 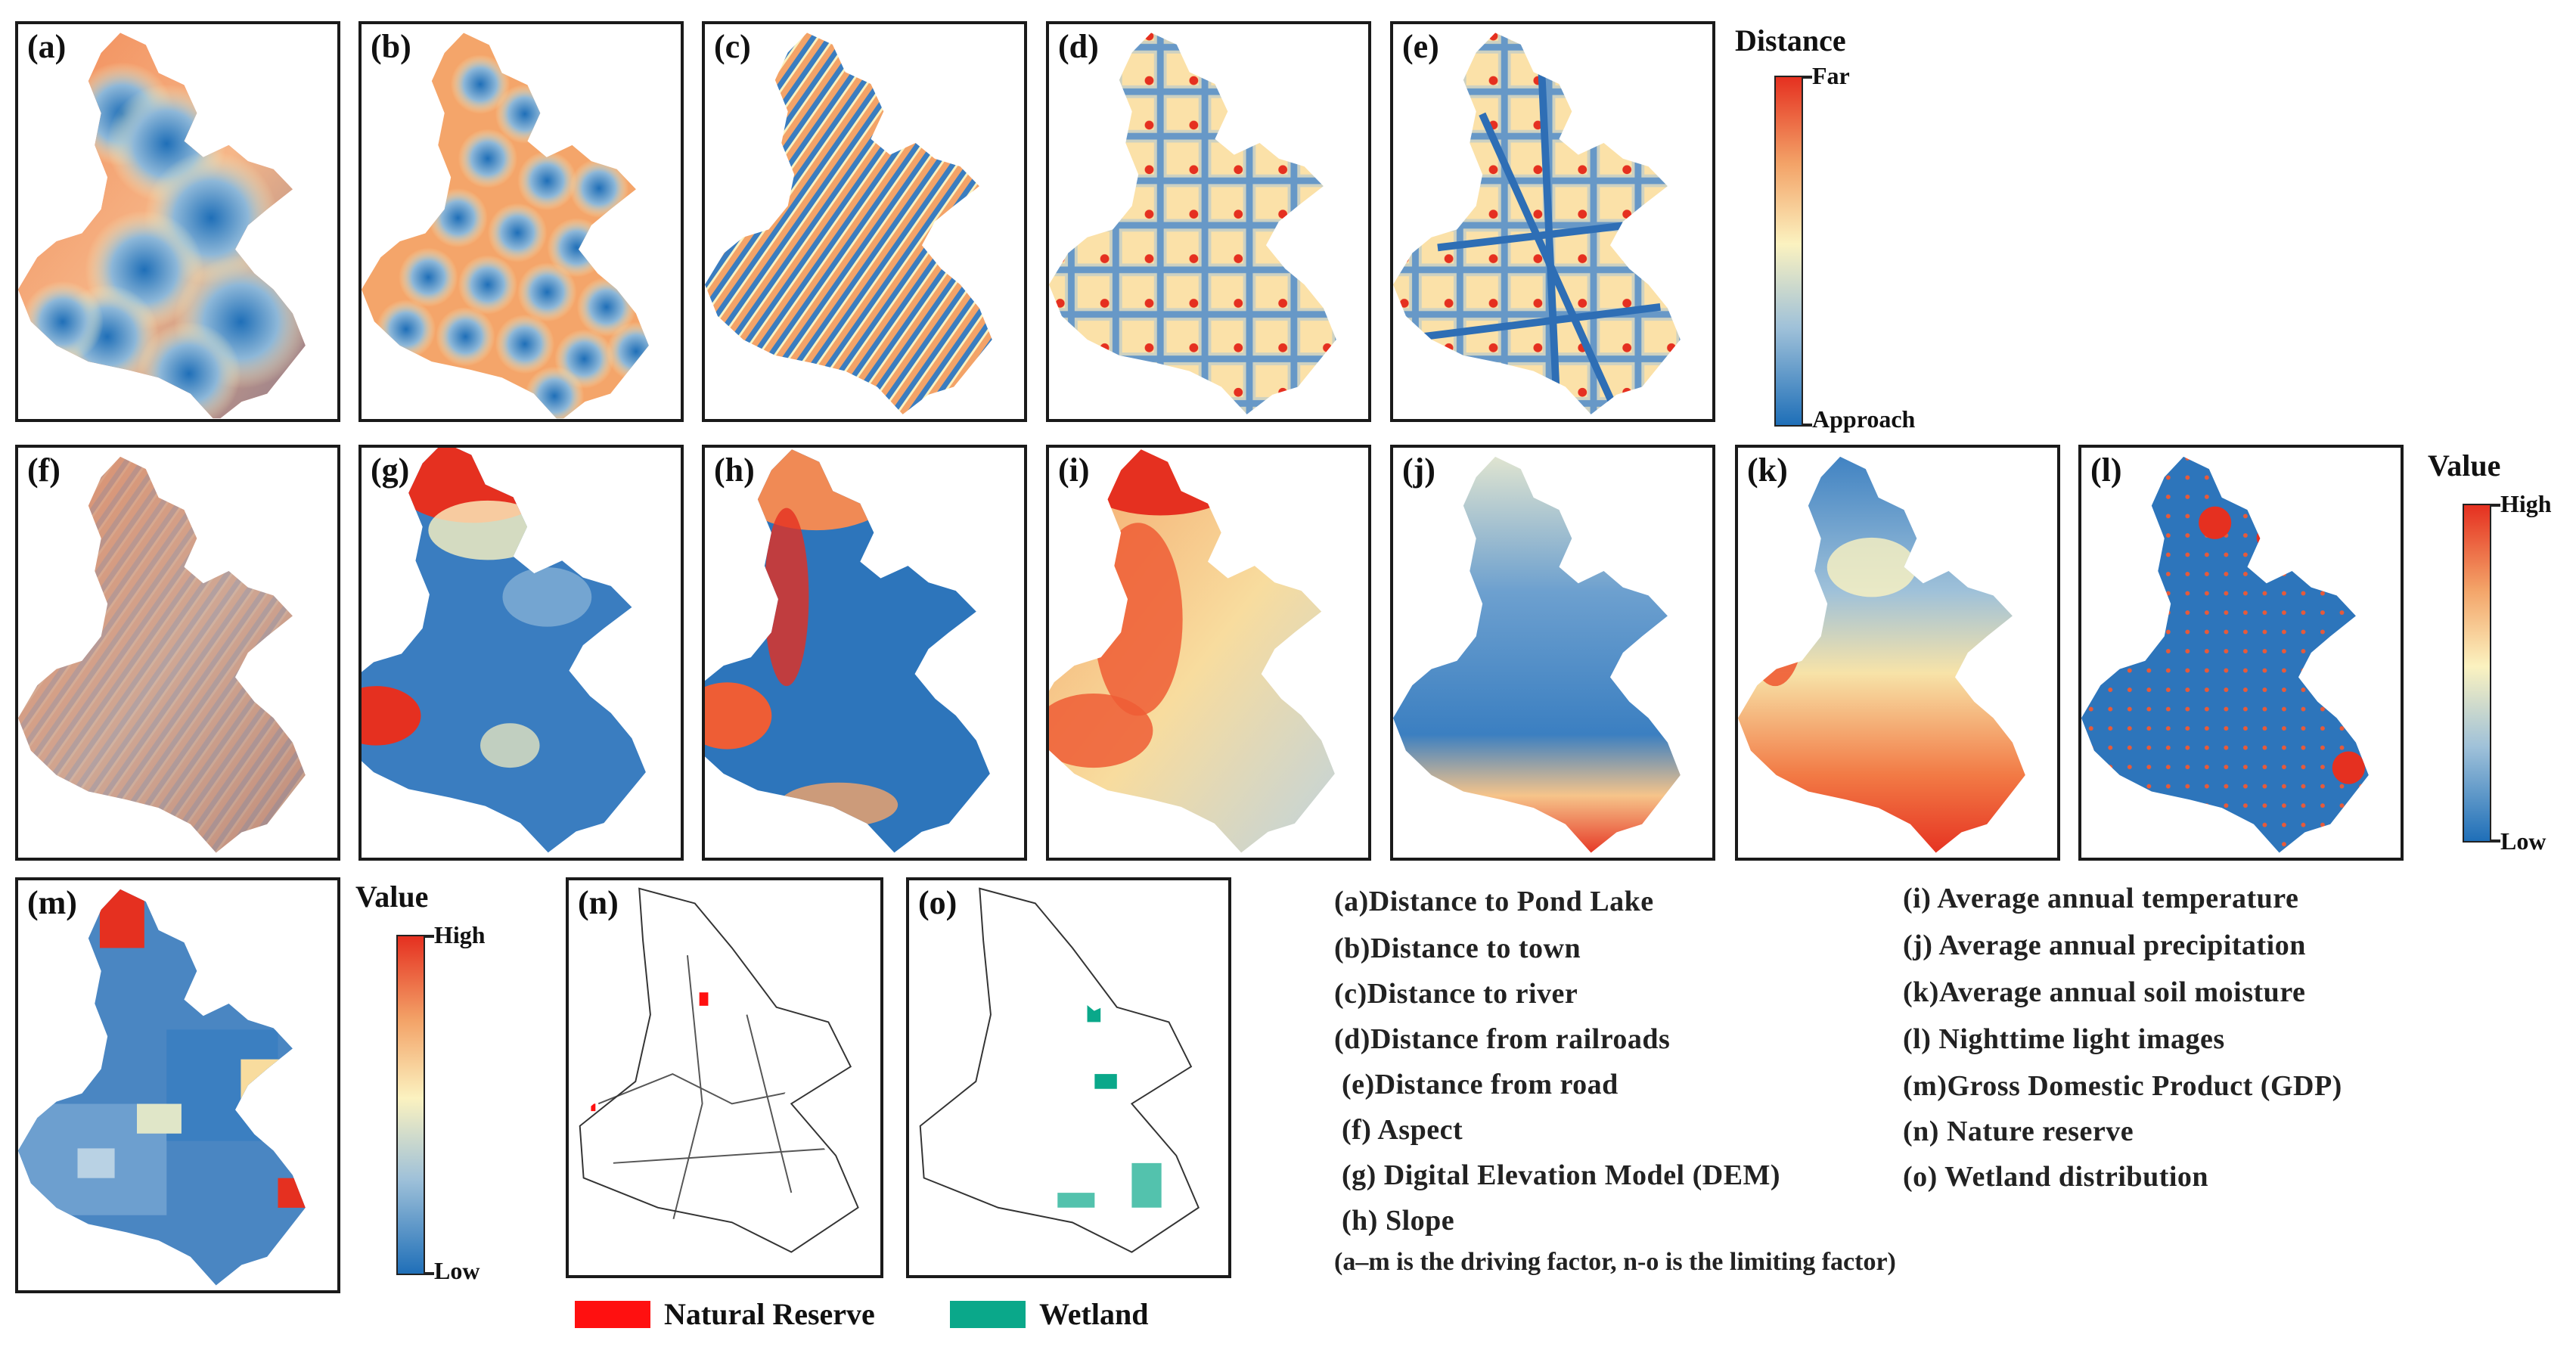 What do you see at coordinates (162, 1087) in the screenshot?
I see `map-gdp` at bounding box center [162, 1087].